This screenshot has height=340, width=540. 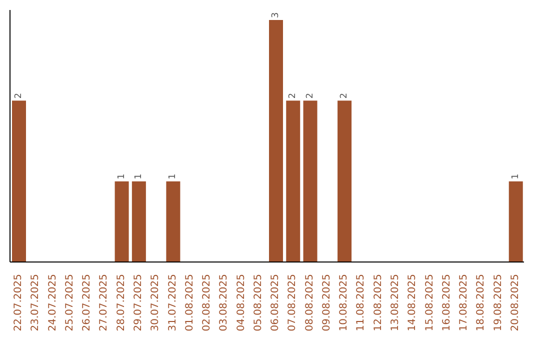 What do you see at coordinates (172, 303) in the screenshot?
I see `x-tick-label: 31.07.2025` at bounding box center [172, 303].